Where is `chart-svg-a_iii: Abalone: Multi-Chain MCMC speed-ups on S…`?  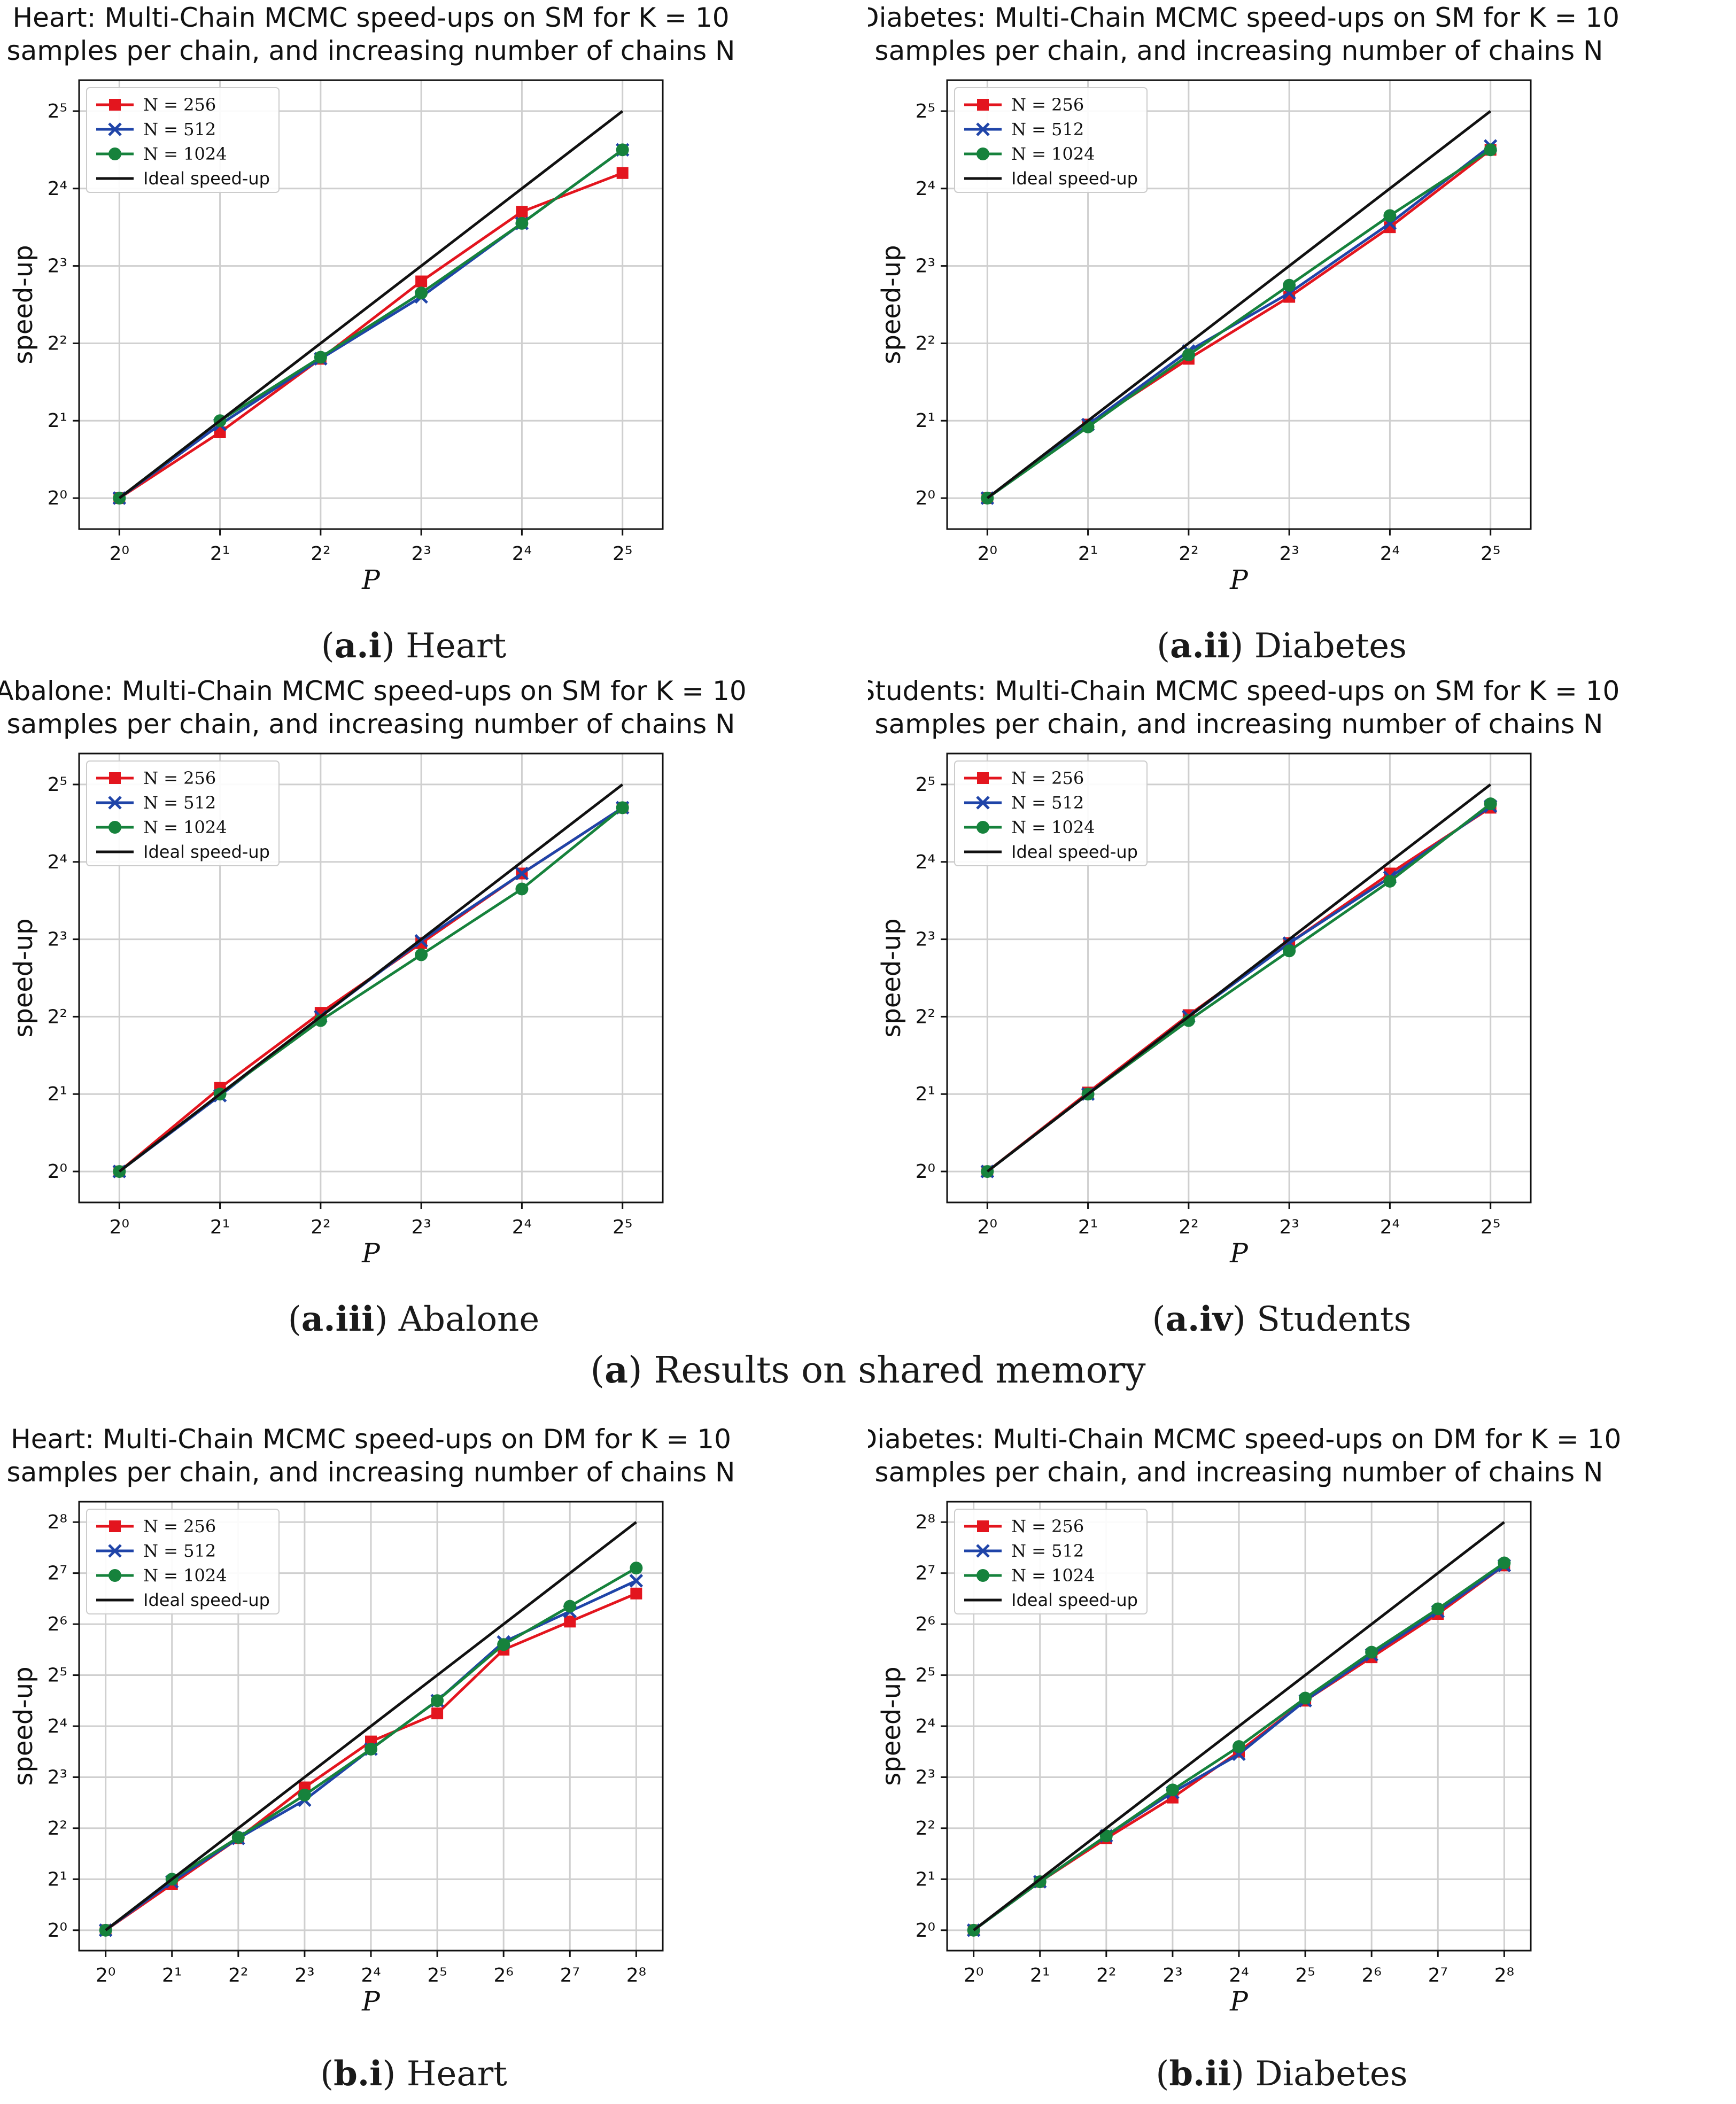 chart-svg-a_iii: Abalone: Multi-Chain MCMC speed-ups on S… is located at coordinates (373, 1007).